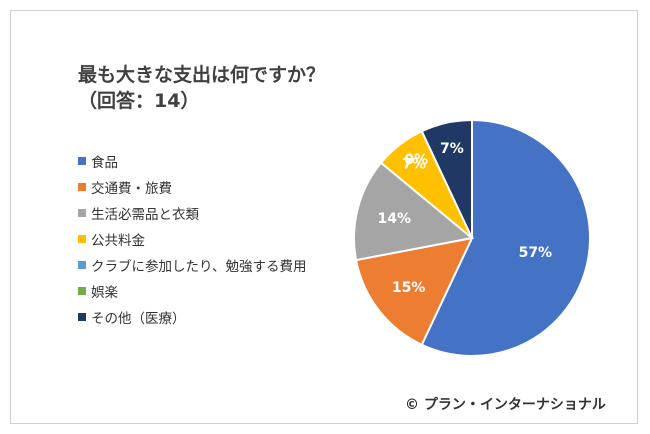 The height and width of the screenshot is (434, 650). I want to click on chart-subtitle: （回答：14）, so click(139, 101).